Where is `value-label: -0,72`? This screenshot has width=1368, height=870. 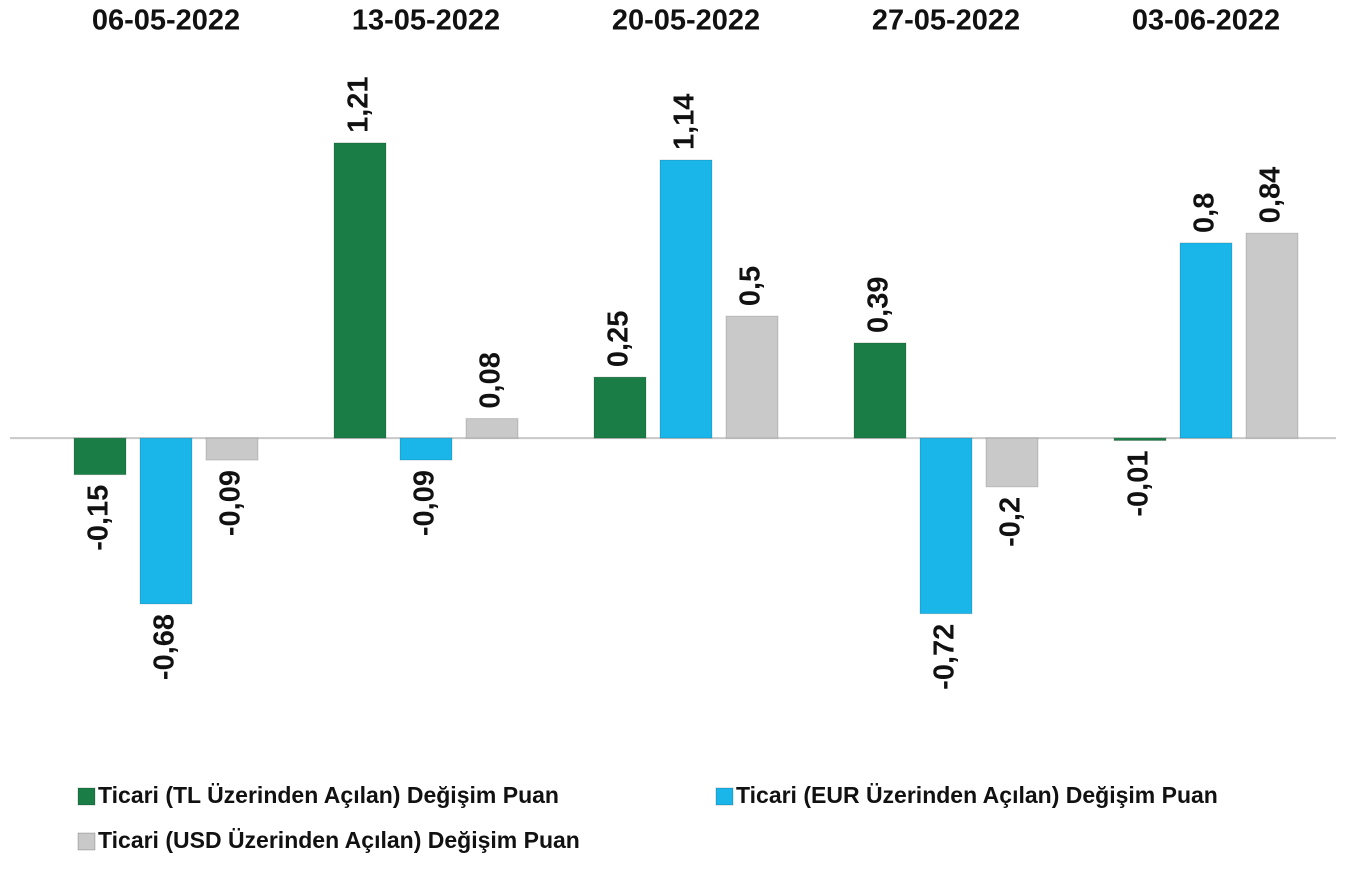
value-label: -0,72 is located at coordinates (945, 657).